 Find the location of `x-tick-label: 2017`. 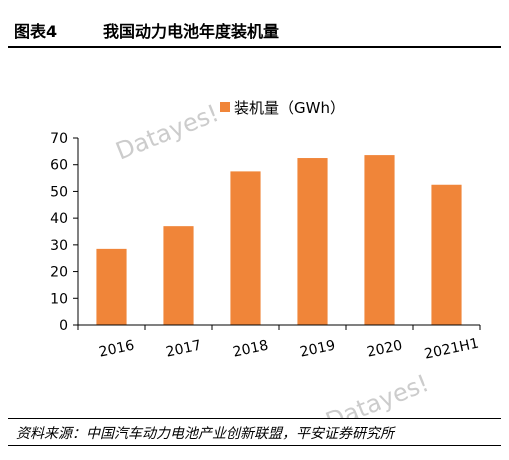

x-tick-label: 2017 is located at coordinates (184, 349).